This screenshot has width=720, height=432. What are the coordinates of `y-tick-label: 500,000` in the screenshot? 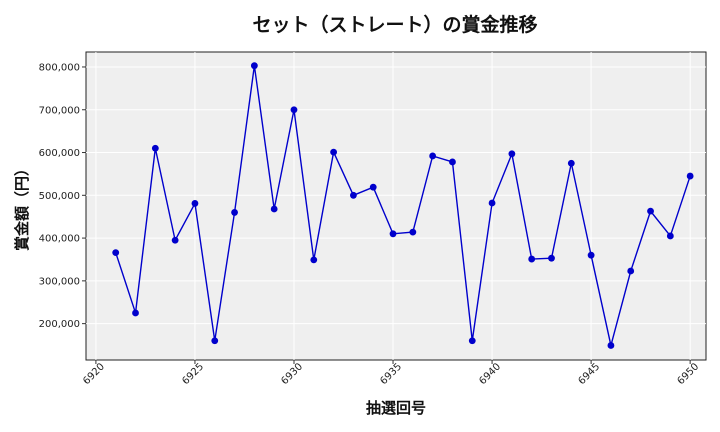 It's located at (59, 196).